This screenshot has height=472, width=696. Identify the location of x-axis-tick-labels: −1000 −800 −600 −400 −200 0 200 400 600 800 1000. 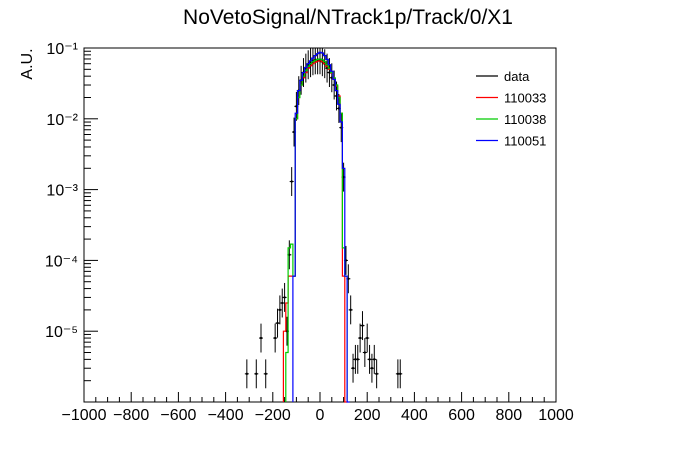
(318, 415).